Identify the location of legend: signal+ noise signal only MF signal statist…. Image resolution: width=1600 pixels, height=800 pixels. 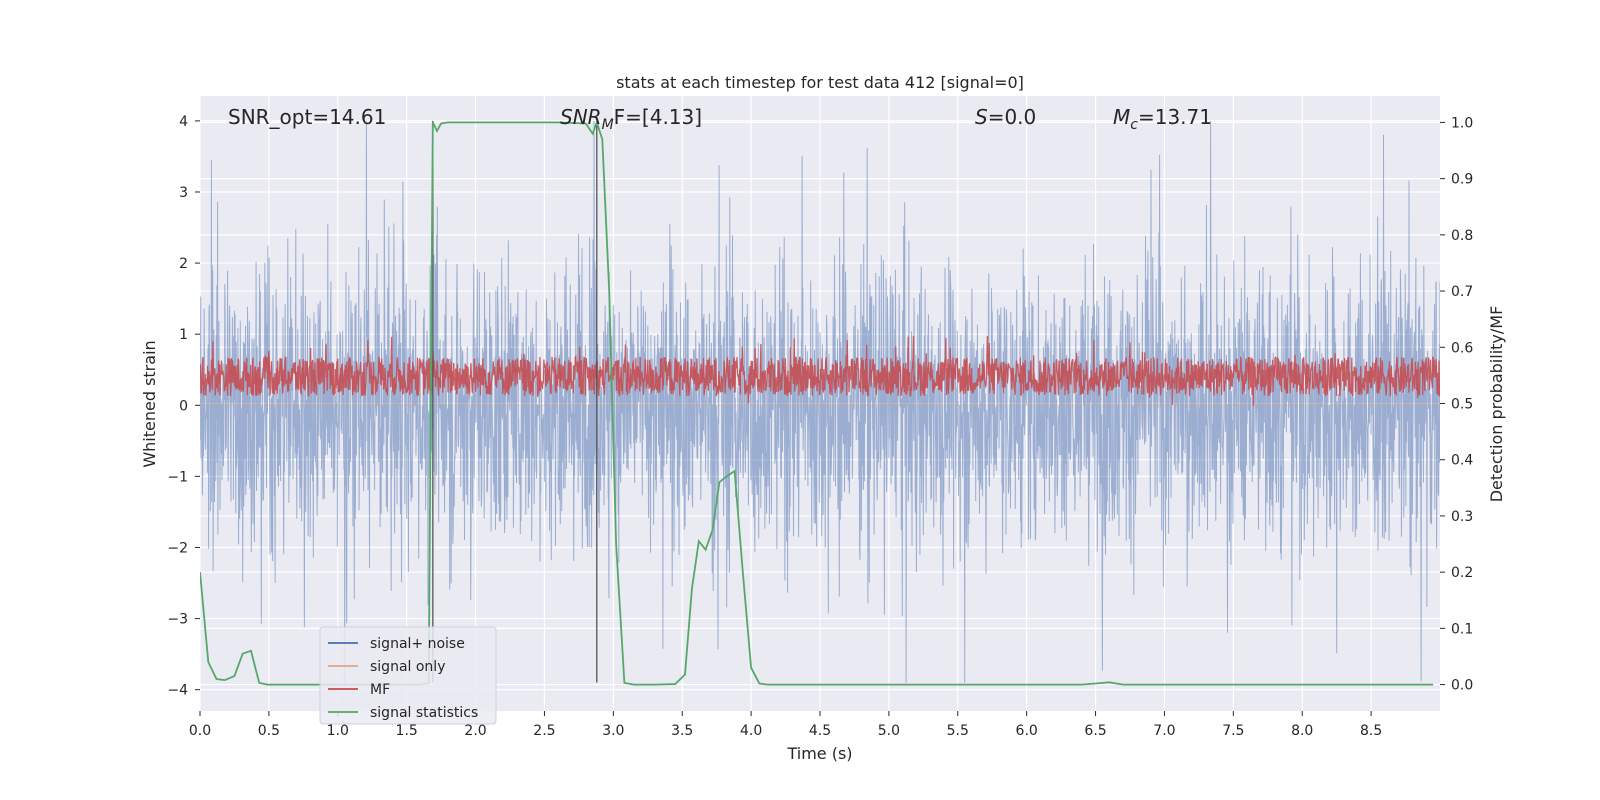
(408, 675).